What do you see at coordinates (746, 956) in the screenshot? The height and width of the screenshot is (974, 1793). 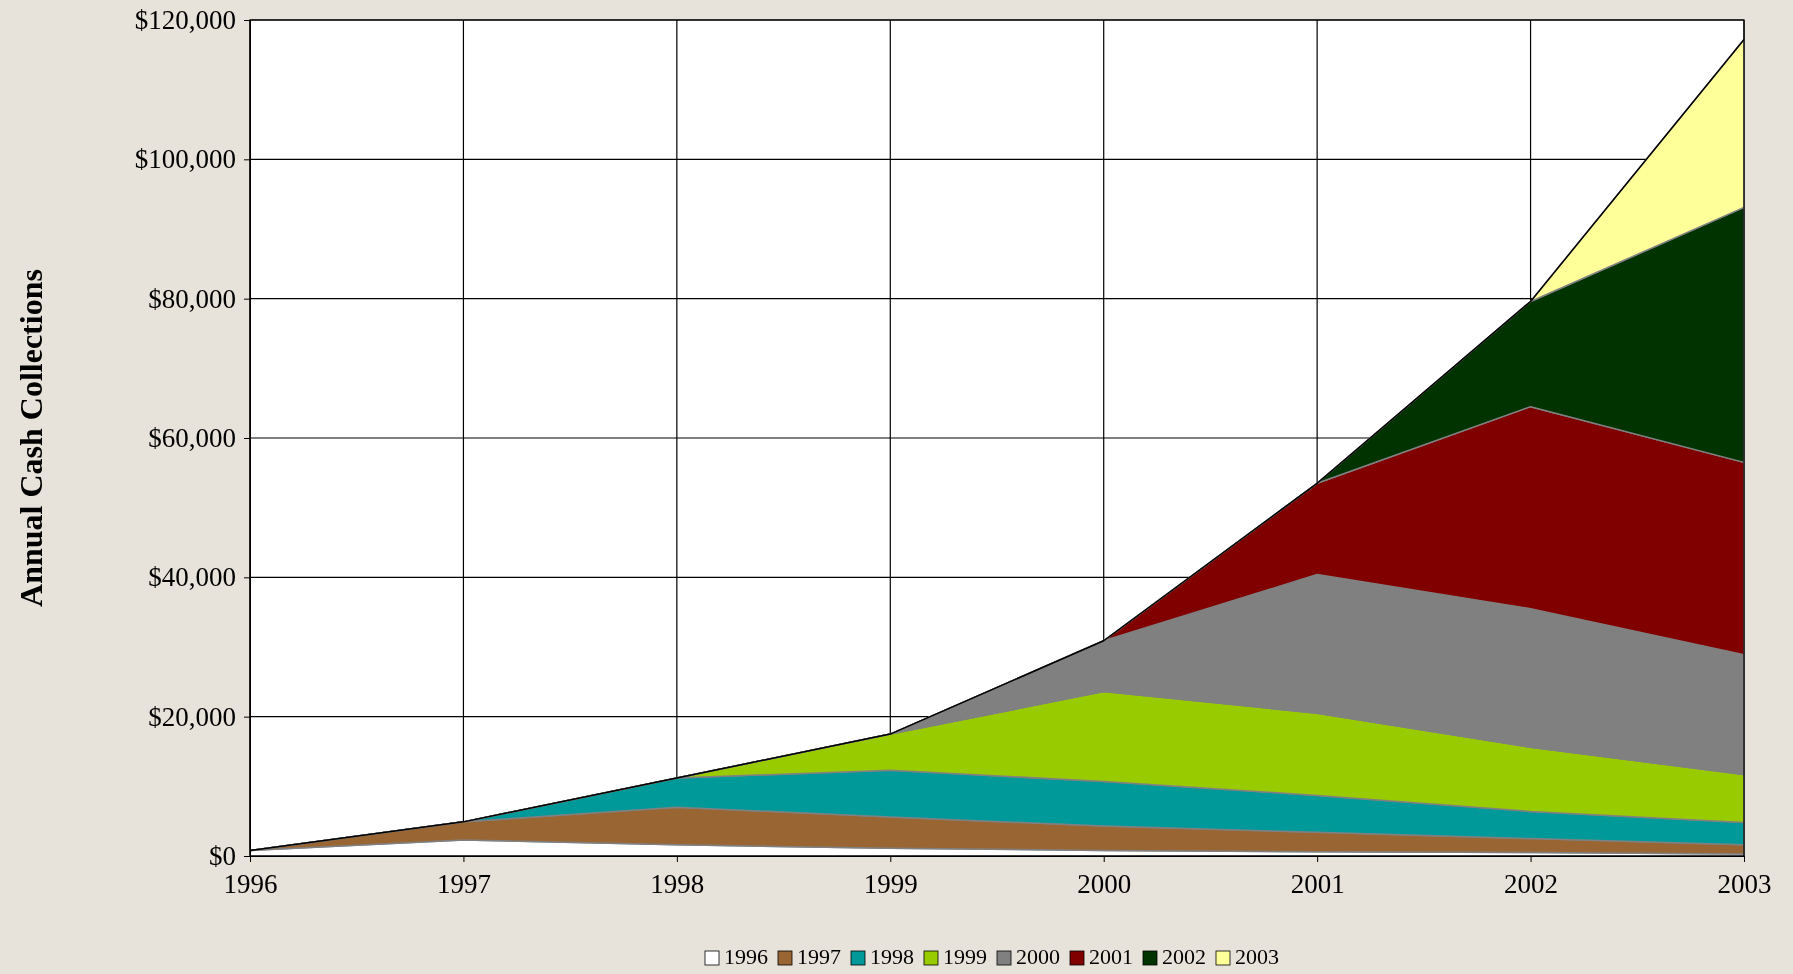 I see `legend-label: 1996` at bounding box center [746, 956].